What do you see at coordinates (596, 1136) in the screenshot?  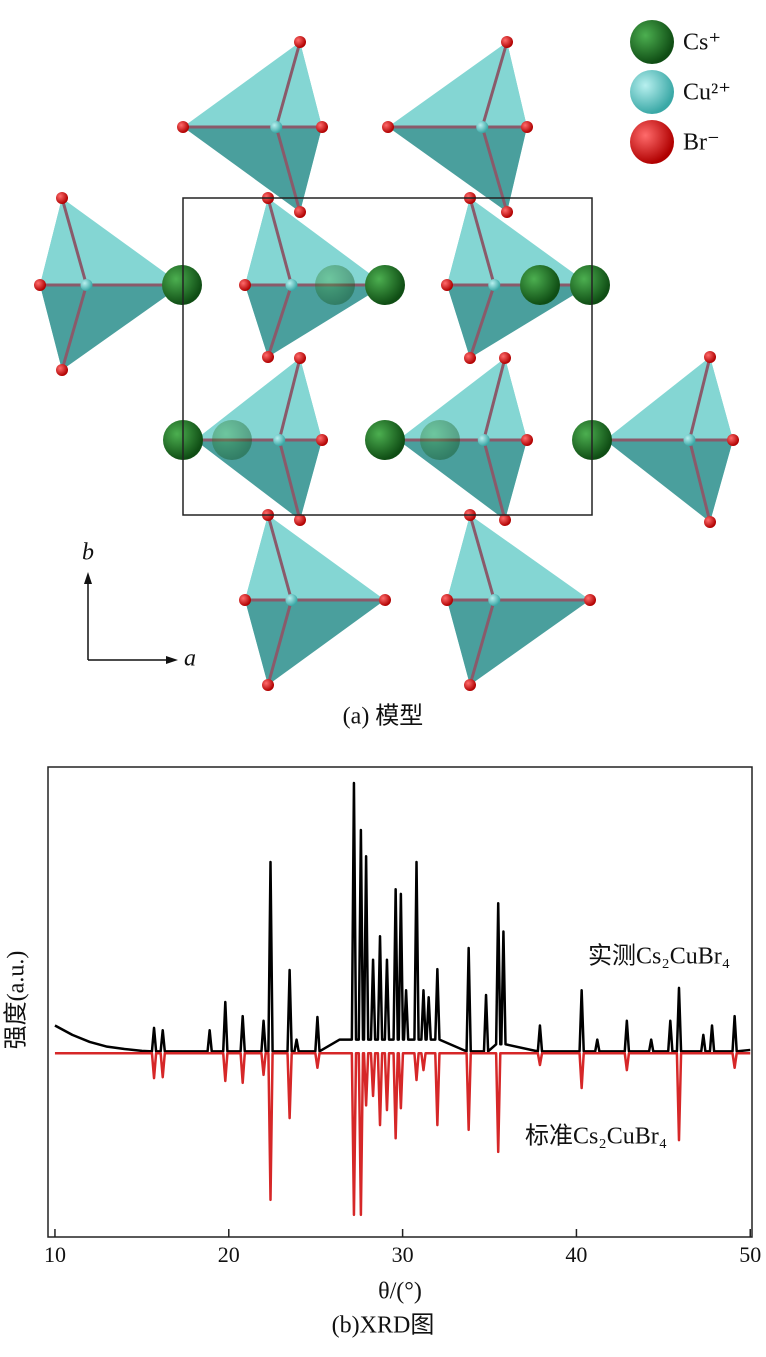 I see `series-label: 标准Cs₂CuBr₄` at bounding box center [596, 1136].